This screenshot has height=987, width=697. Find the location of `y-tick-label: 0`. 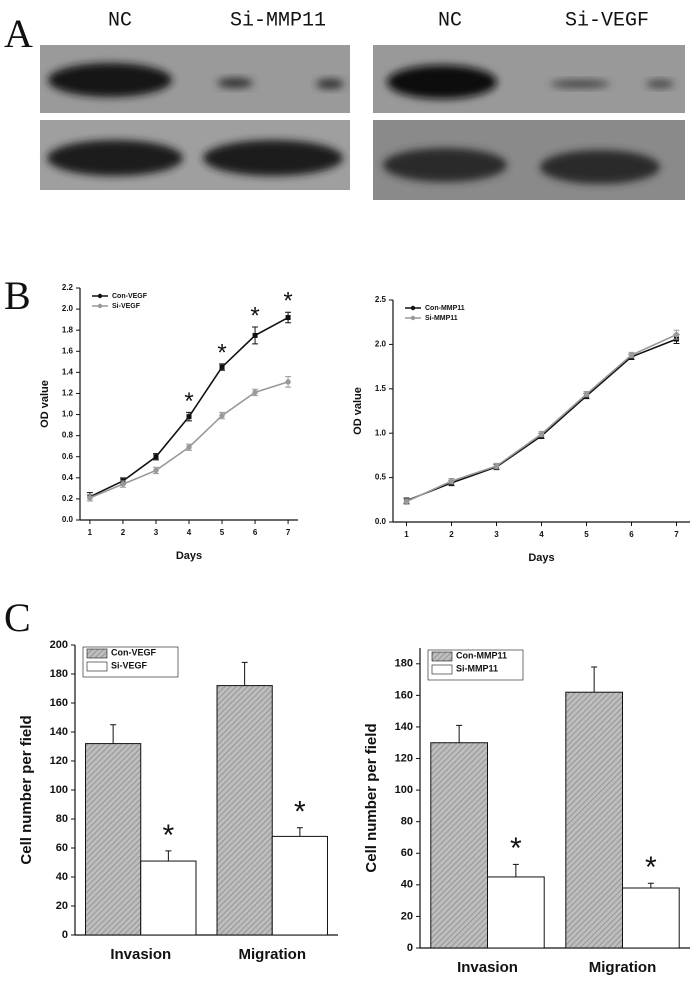

y-tick-label: 0 is located at coordinates (65, 935).